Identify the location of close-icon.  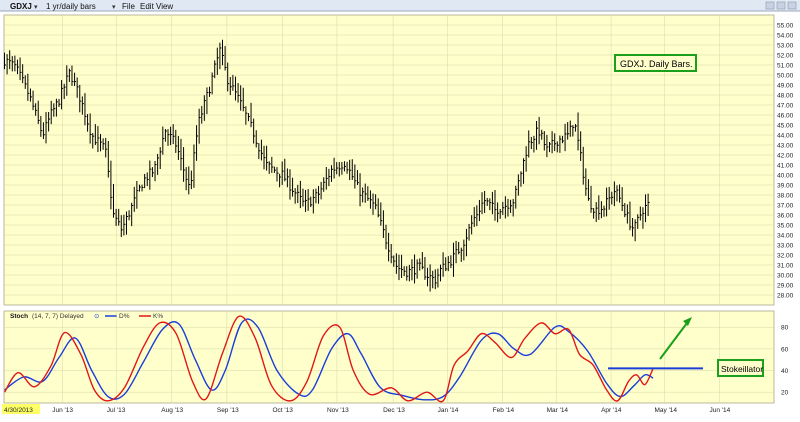
(792, 5).